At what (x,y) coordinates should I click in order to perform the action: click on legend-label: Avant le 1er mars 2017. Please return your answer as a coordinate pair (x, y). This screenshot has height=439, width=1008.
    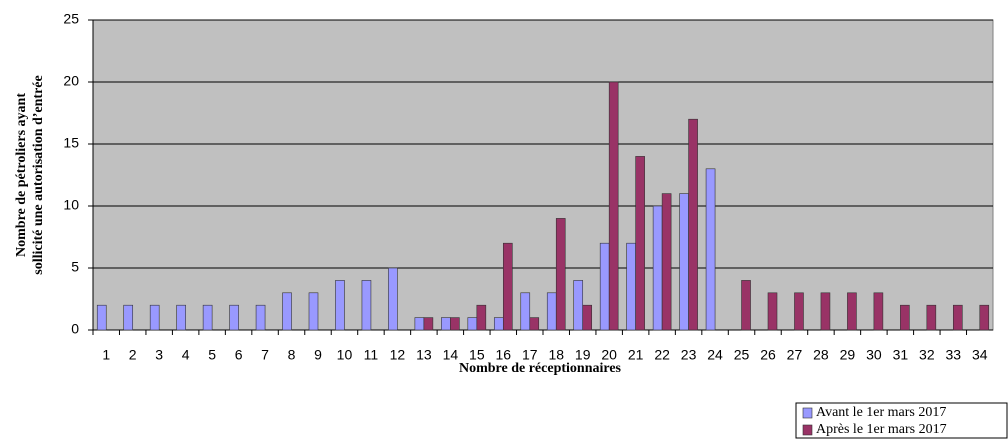
    Looking at the image, I should click on (881, 412).